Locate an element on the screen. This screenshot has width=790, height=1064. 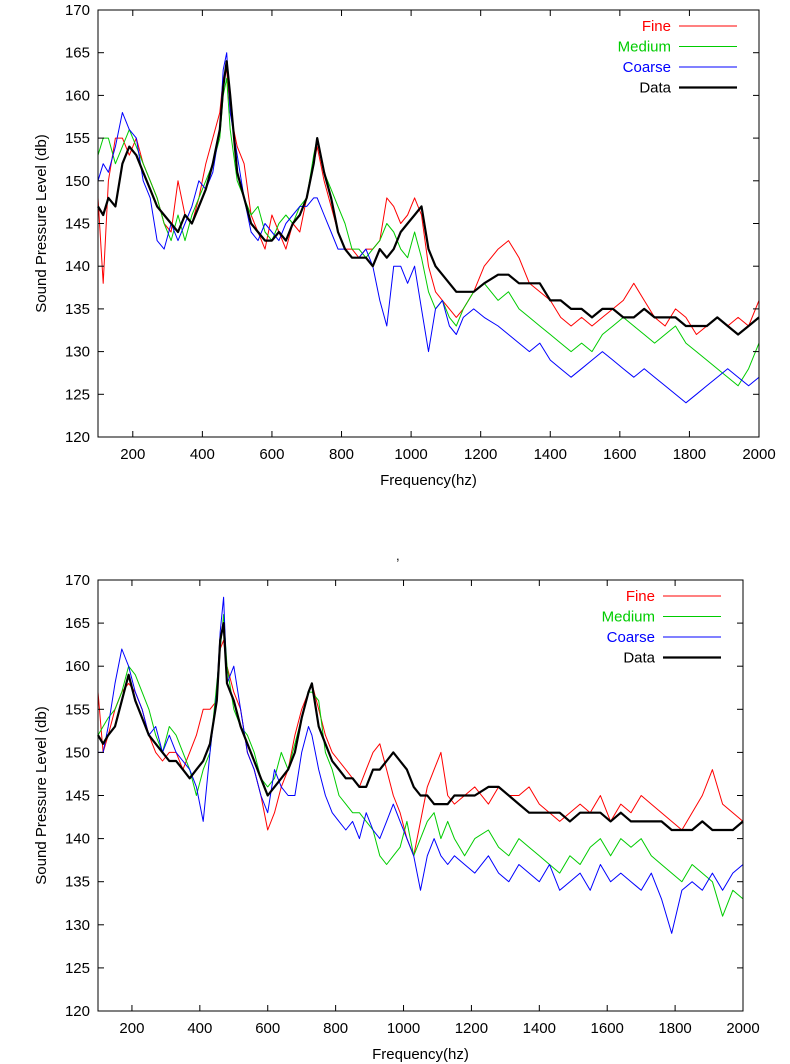
stray-mark: , is located at coordinates (398, 555).